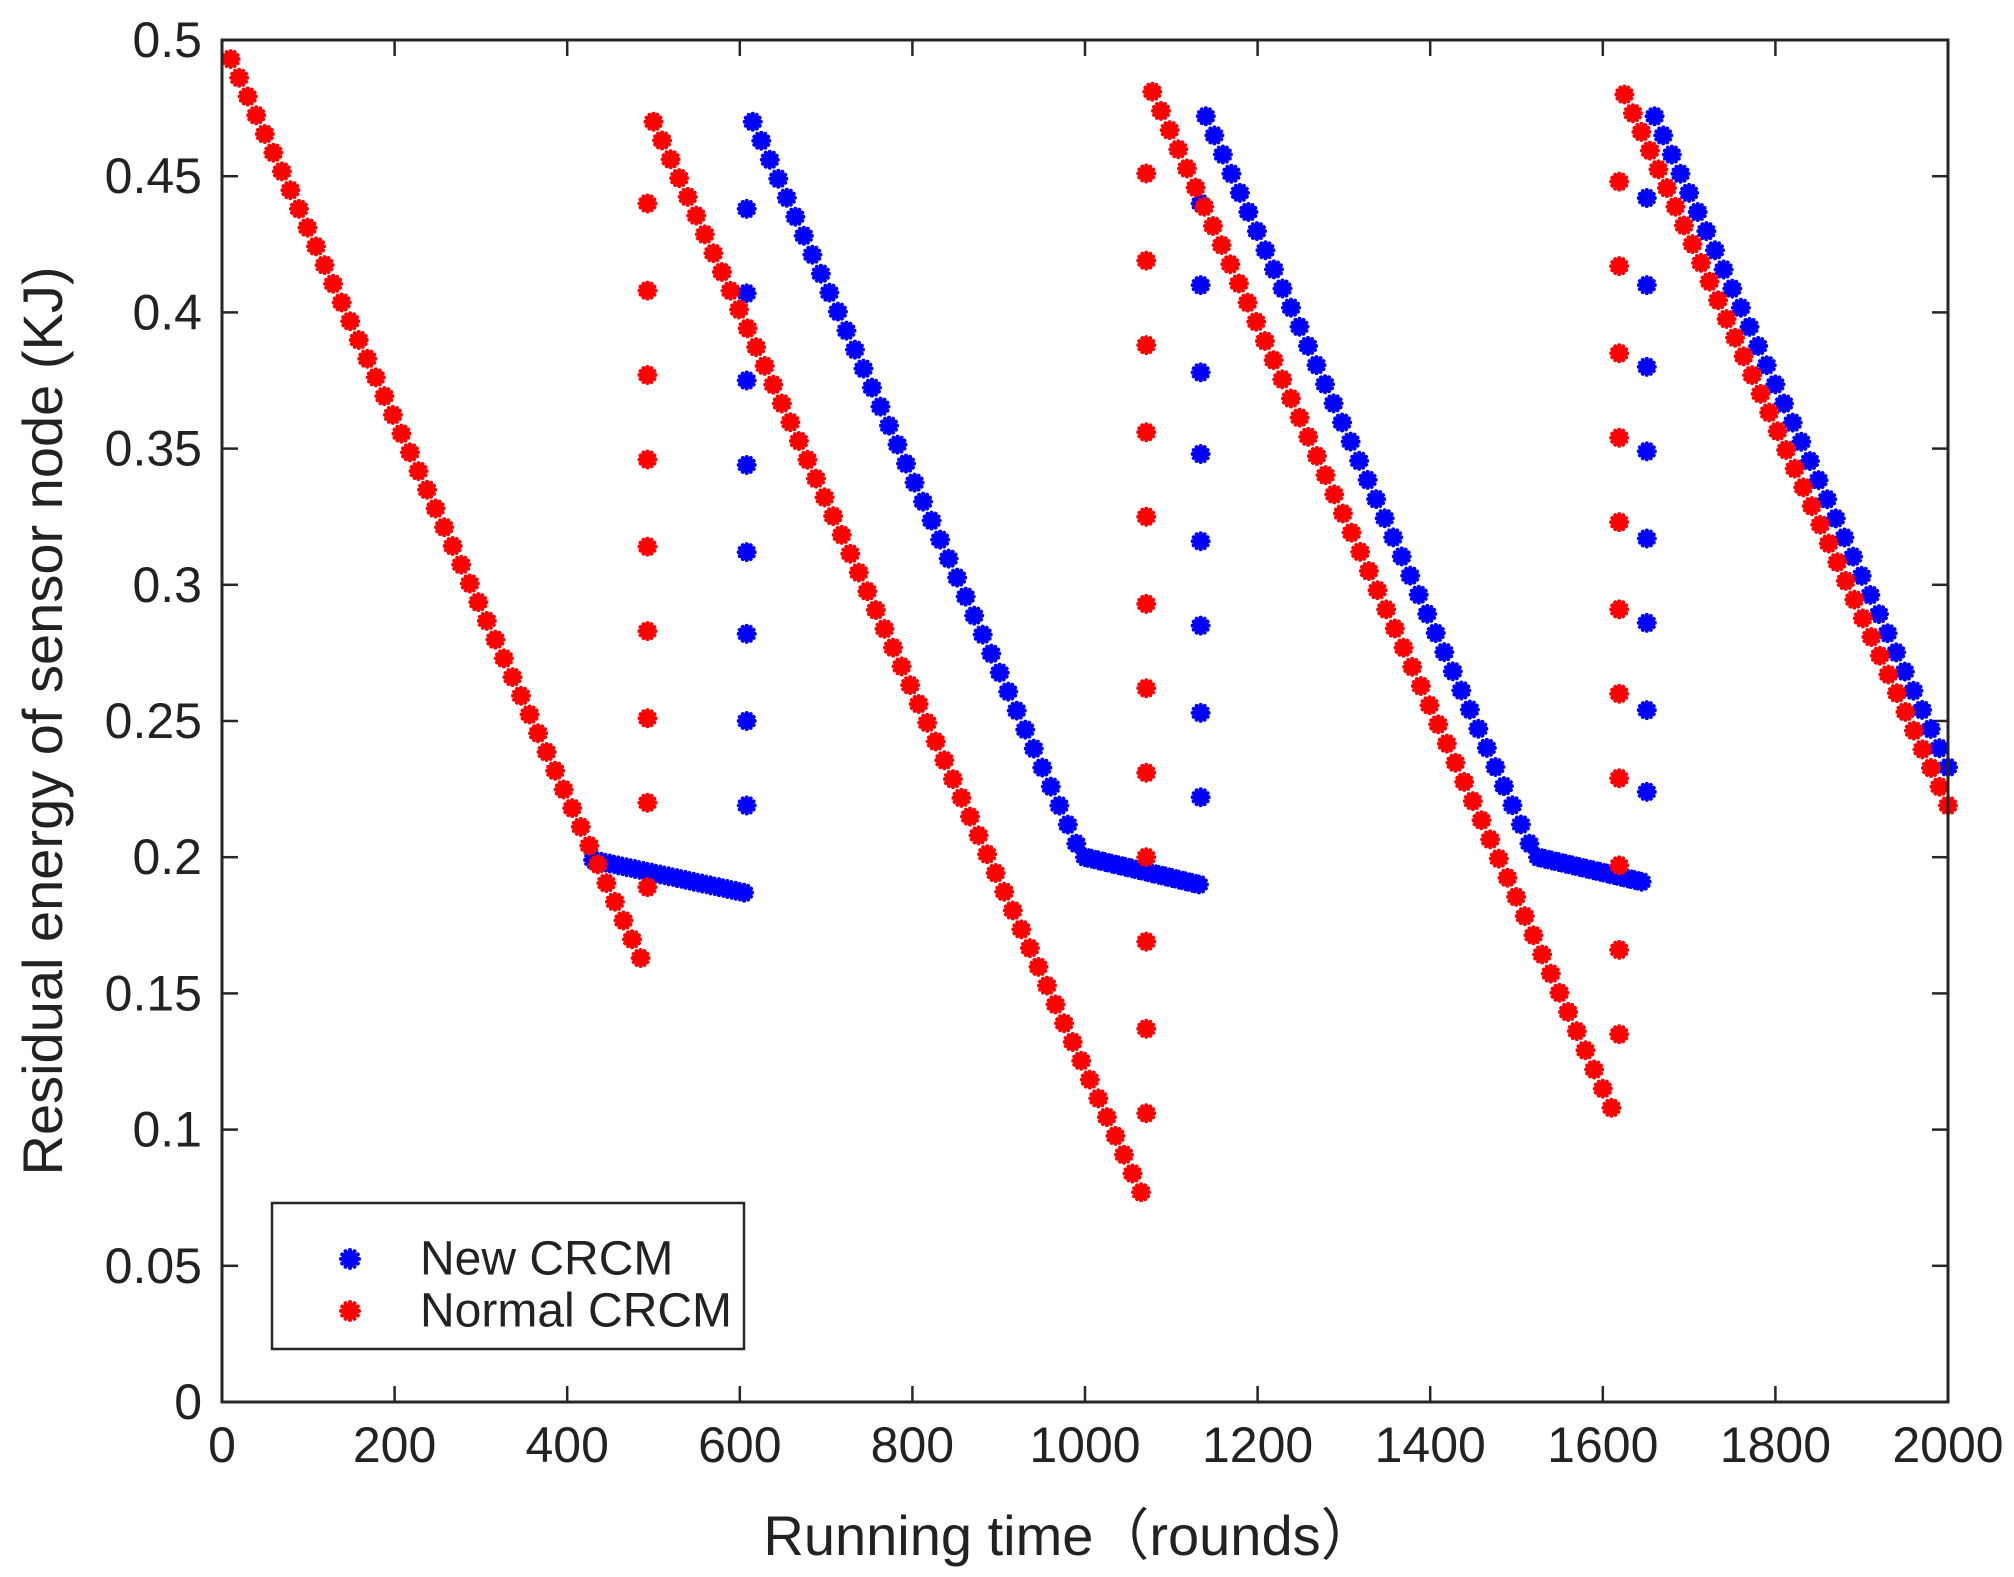  What do you see at coordinates (546, 1259) in the screenshot?
I see `legend-label-new-crcm: New CRCM` at bounding box center [546, 1259].